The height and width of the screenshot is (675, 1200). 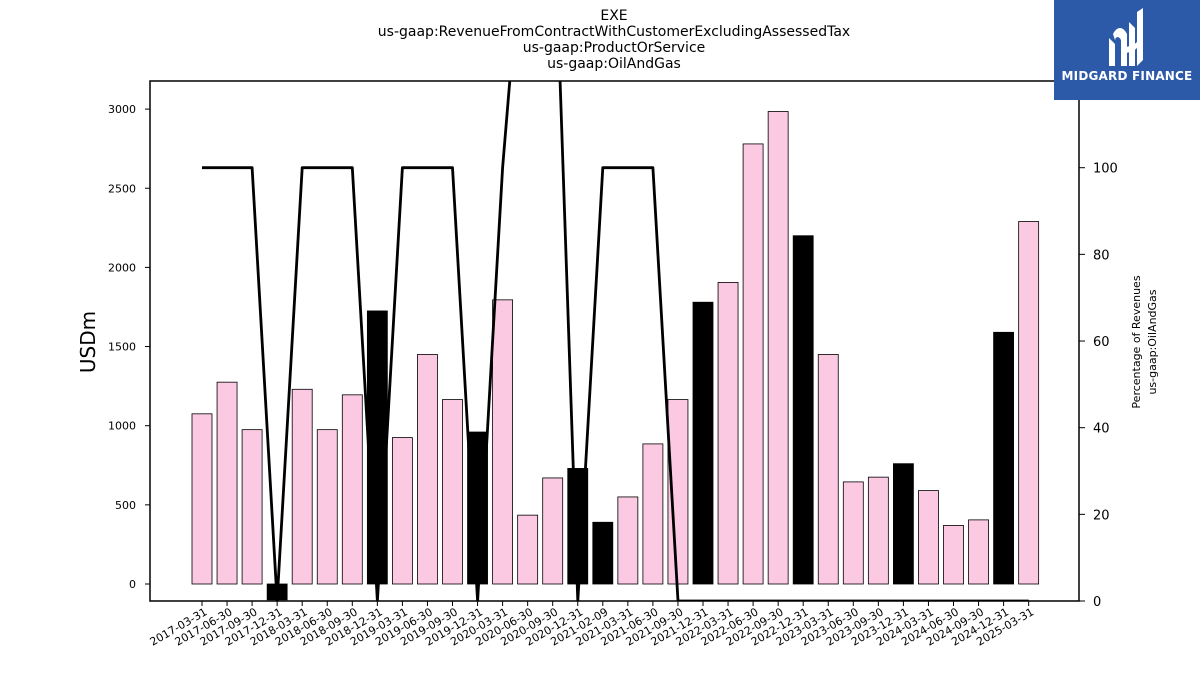 I want to click on y2-axis-label-line: Percentage of Revenues, so click(x=1136, y=341).